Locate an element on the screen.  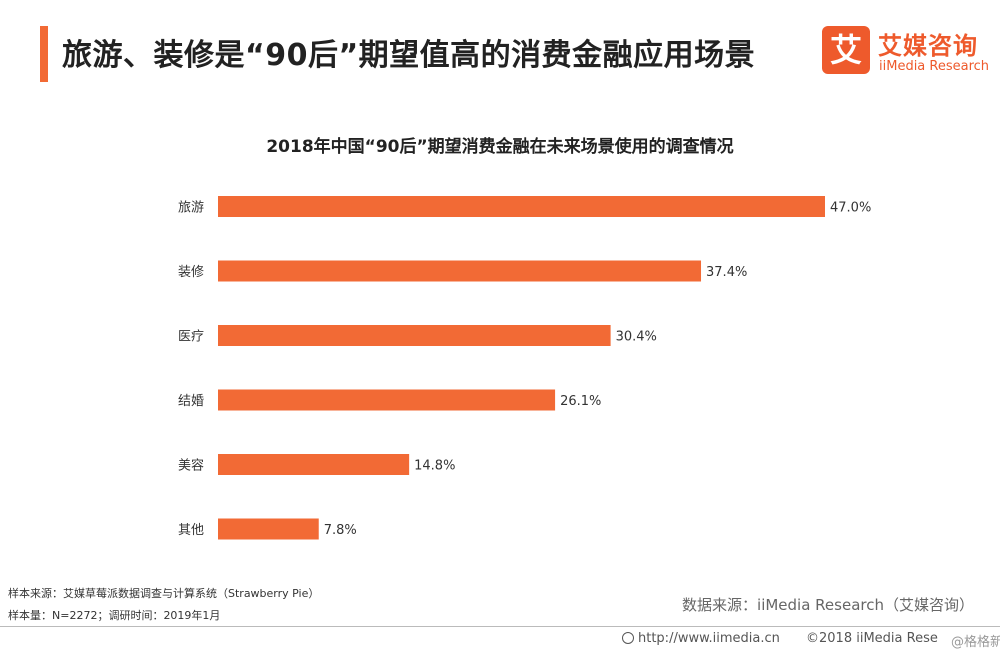
footer-url: http://www.iimedia.cn is located at coordinates (701, 638).